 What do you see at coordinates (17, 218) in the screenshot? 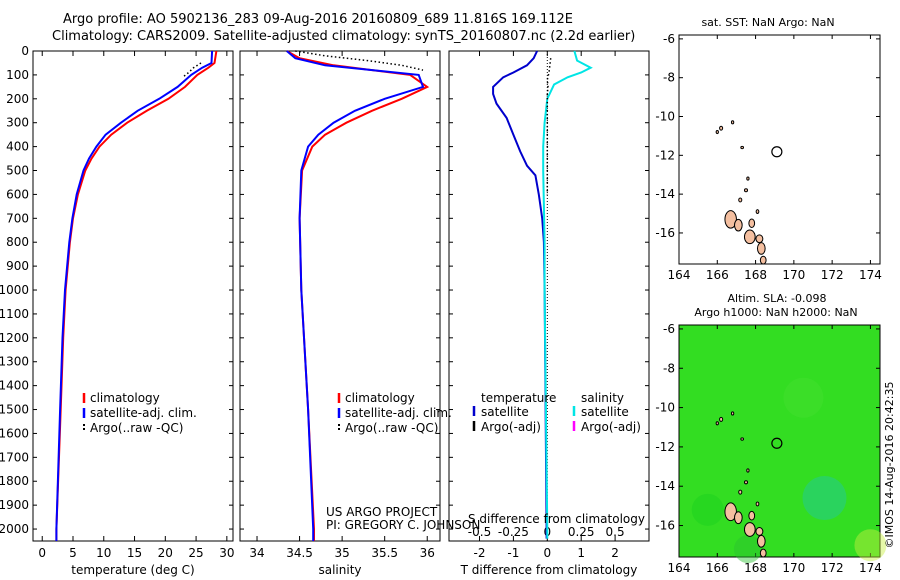
I see `y-tick-label: 700` at bounding box center [17, 218].